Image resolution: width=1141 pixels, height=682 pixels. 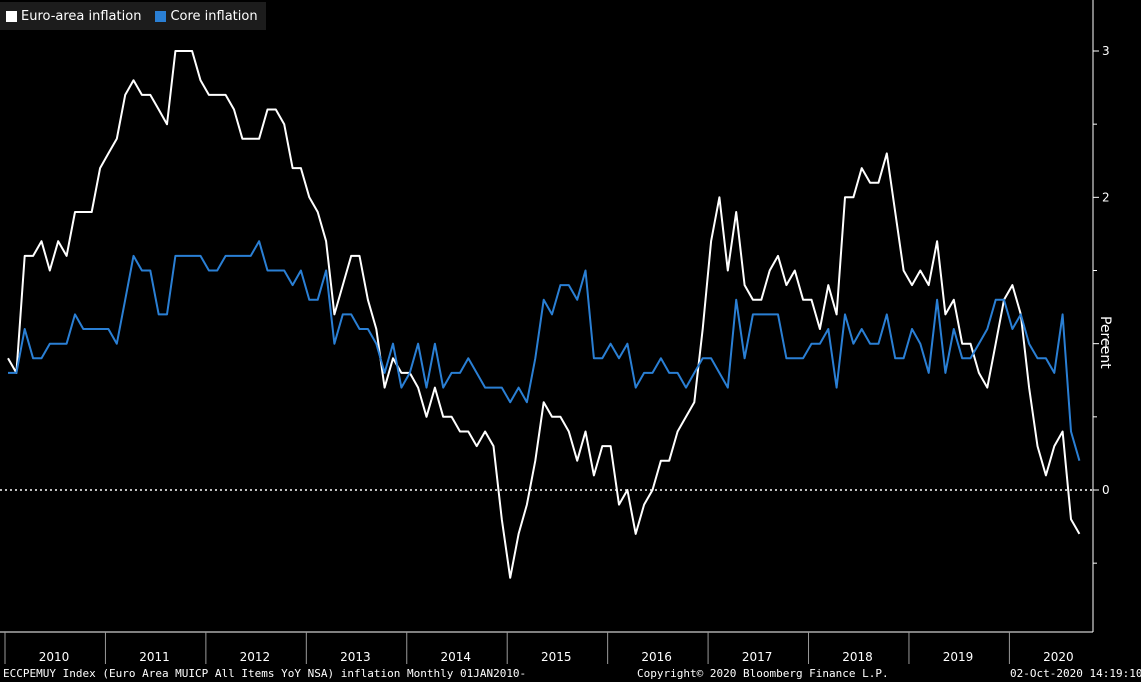 What do you see at coordinates (456, 657) in the screenshot?
I see `x-tick-label: 2014` at bounding box center [456, 657].